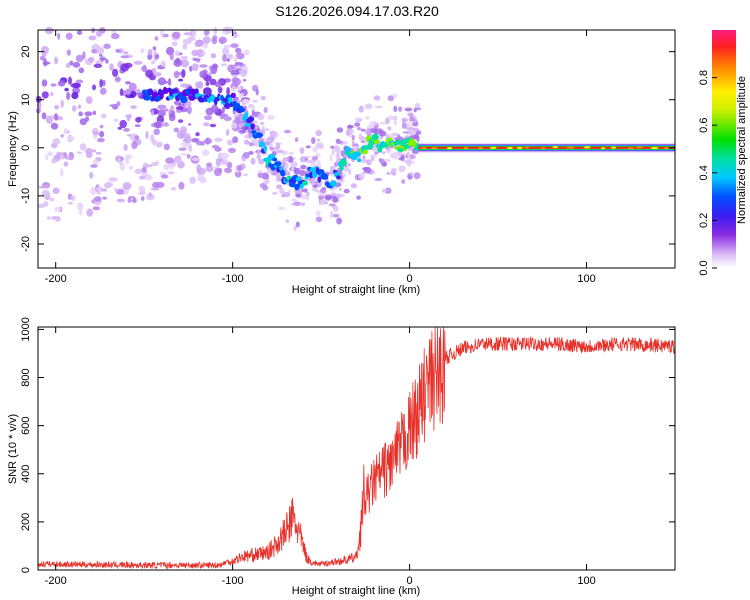  What do you see at coordinates (56, 279) in the screenshot?
I see `x-tick-label: -200` at bounding box center [56, 279].